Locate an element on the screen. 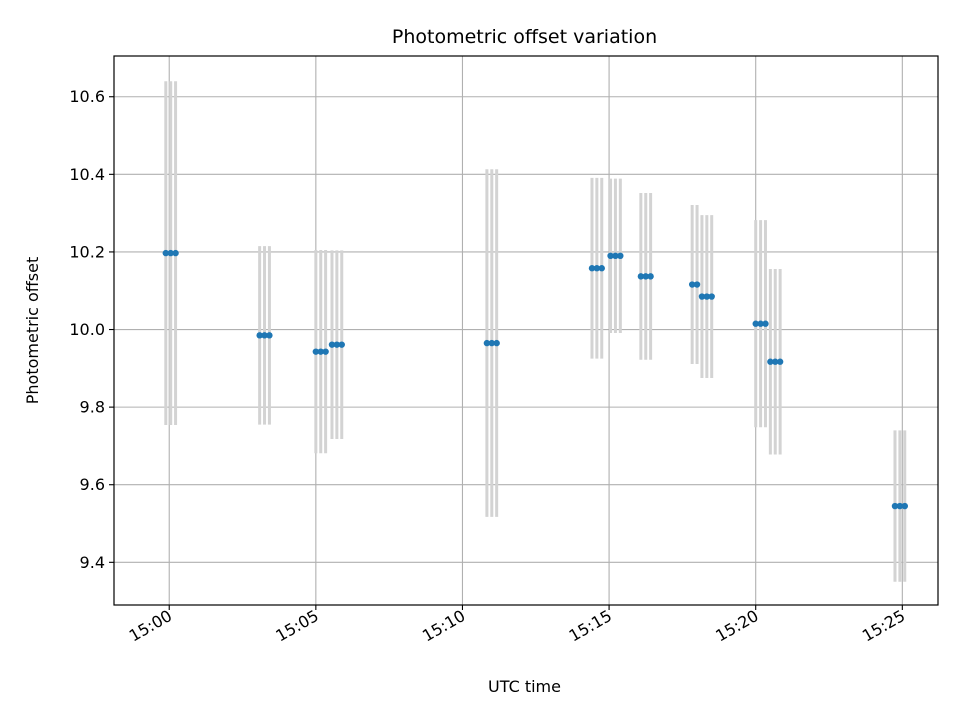  y-tick-label: 10.4 is located at coordinates (87, 174).